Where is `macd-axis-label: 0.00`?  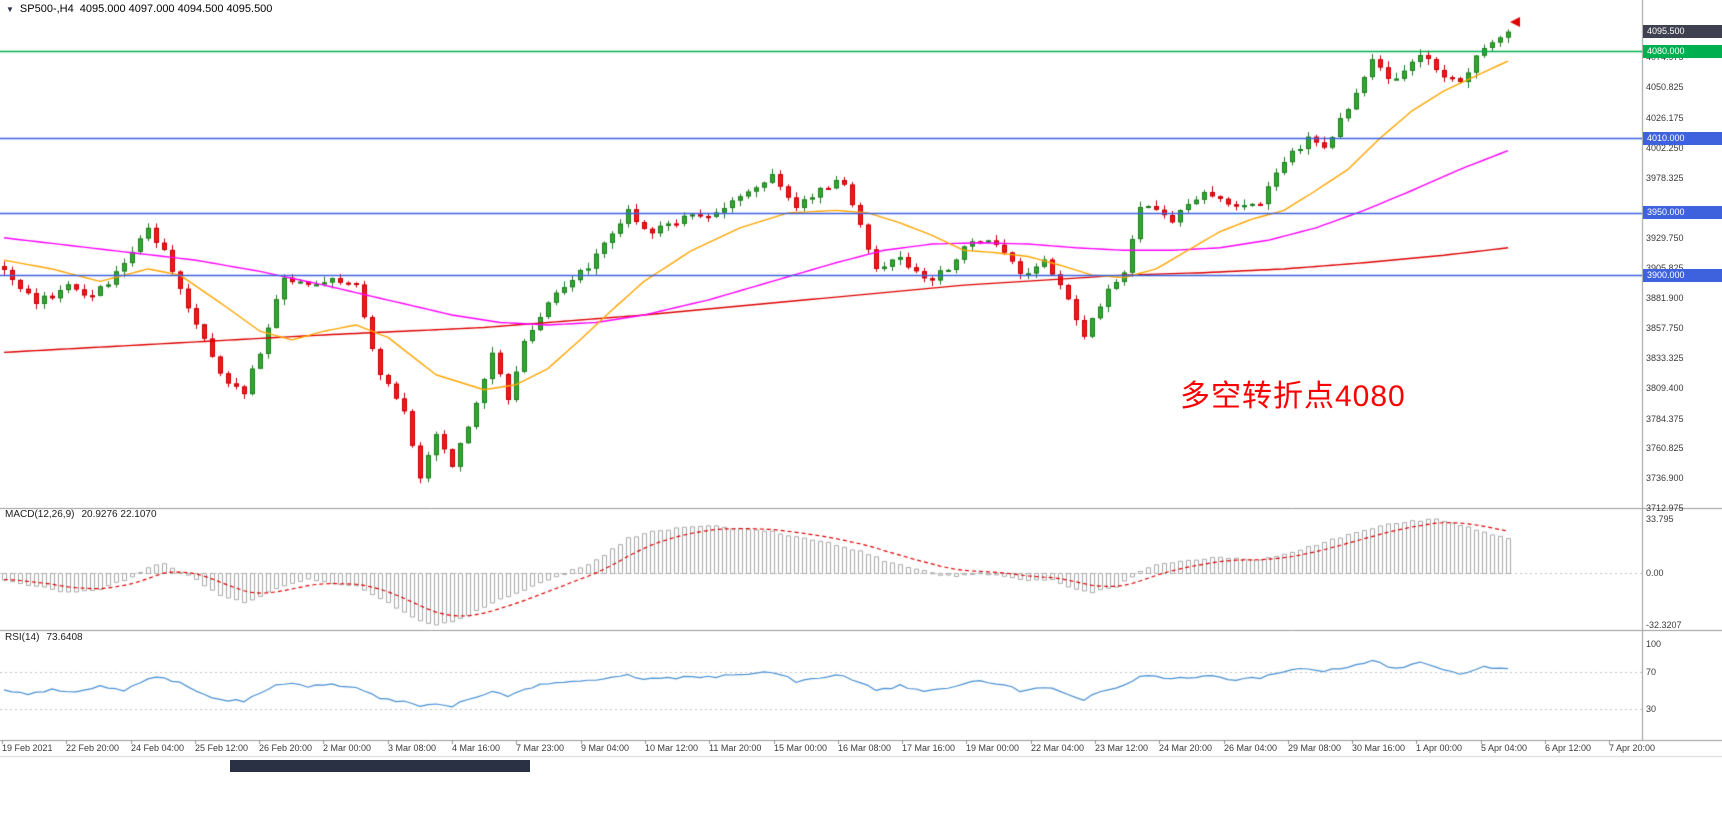 macd-axis-label: 0.00 is located at coordinates (1655, 572).